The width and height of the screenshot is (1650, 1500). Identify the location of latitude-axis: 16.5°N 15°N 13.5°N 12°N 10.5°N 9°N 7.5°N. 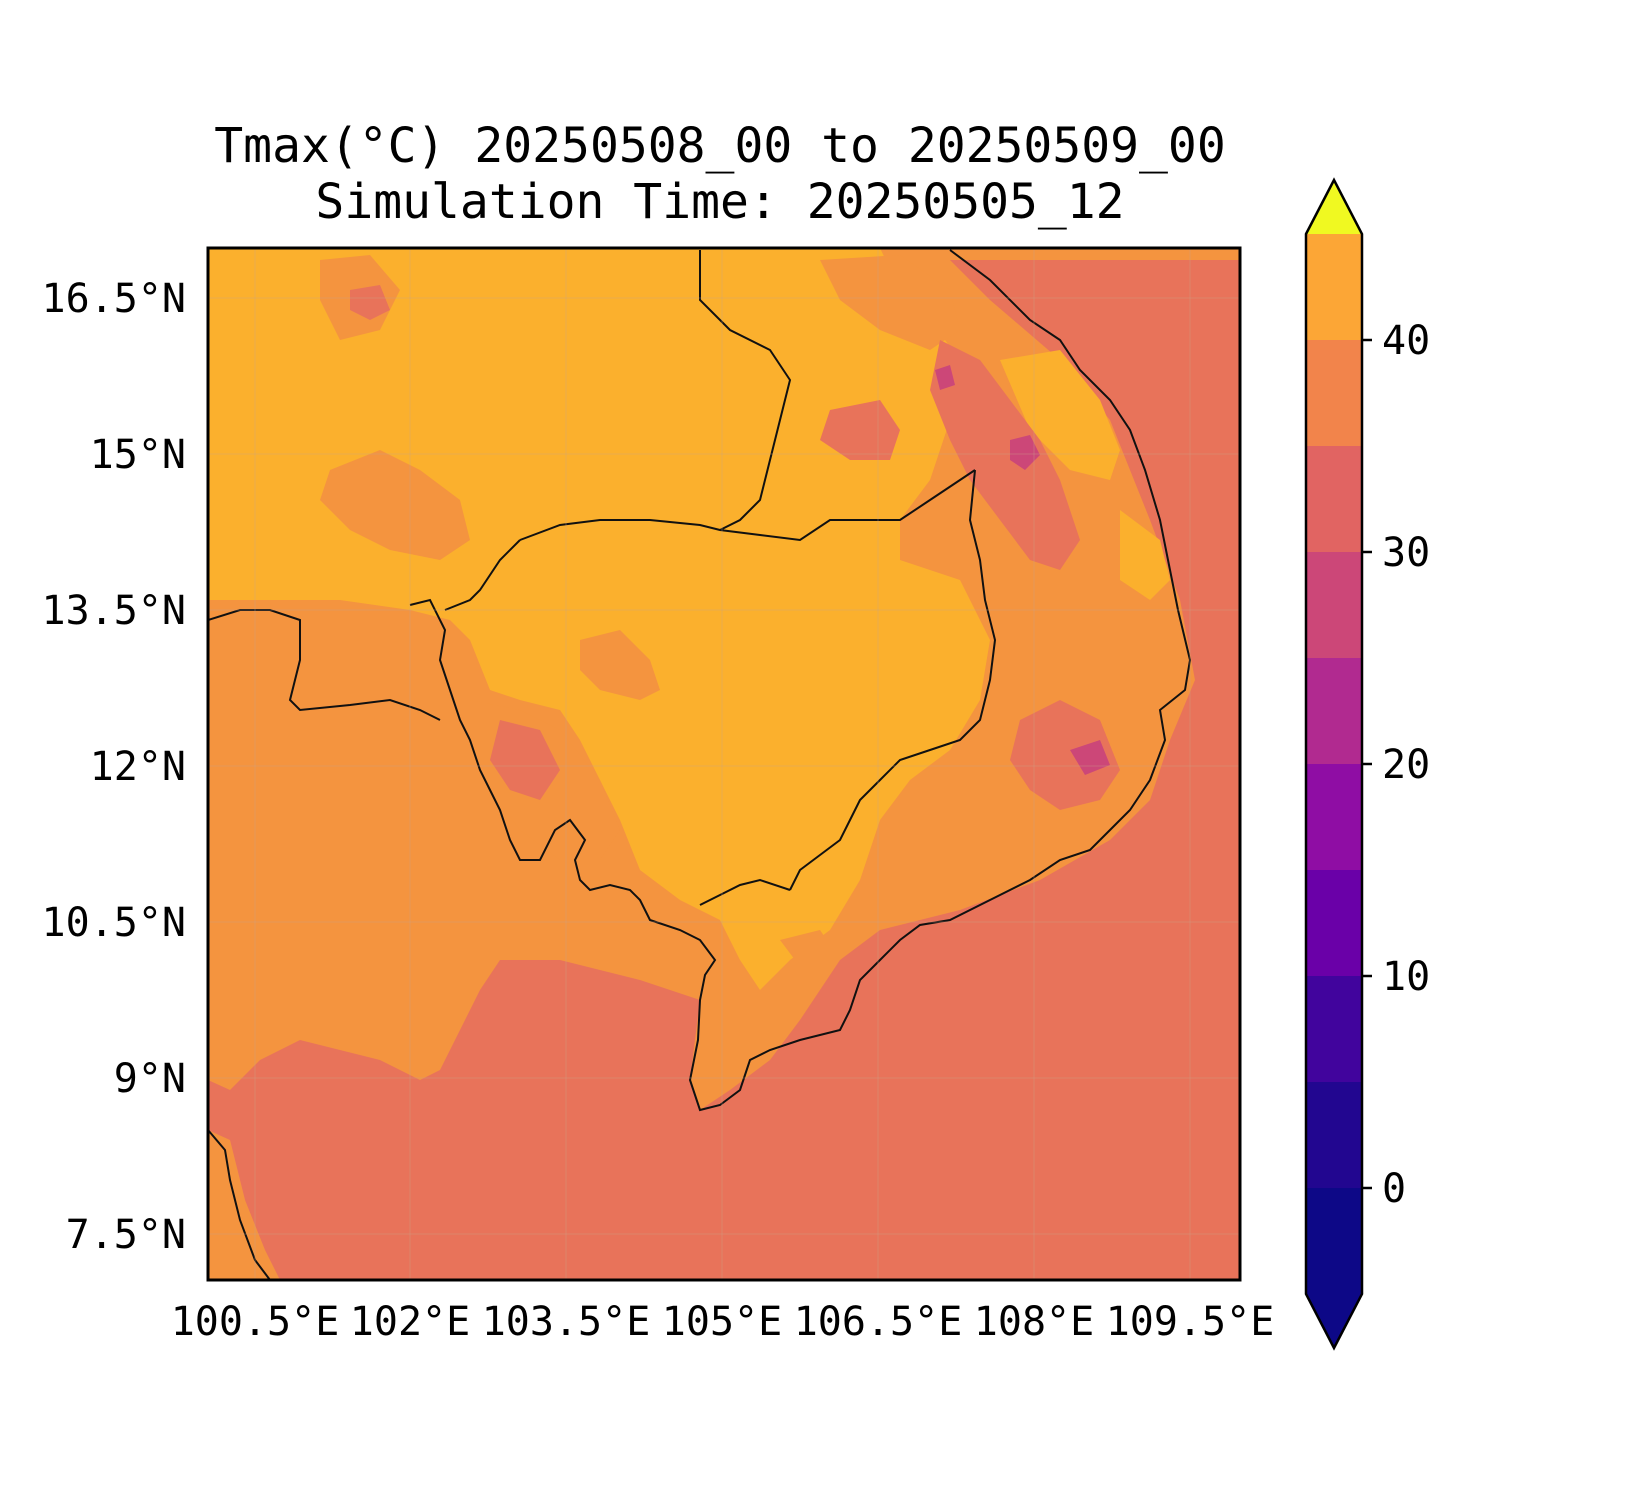
(114, 767).